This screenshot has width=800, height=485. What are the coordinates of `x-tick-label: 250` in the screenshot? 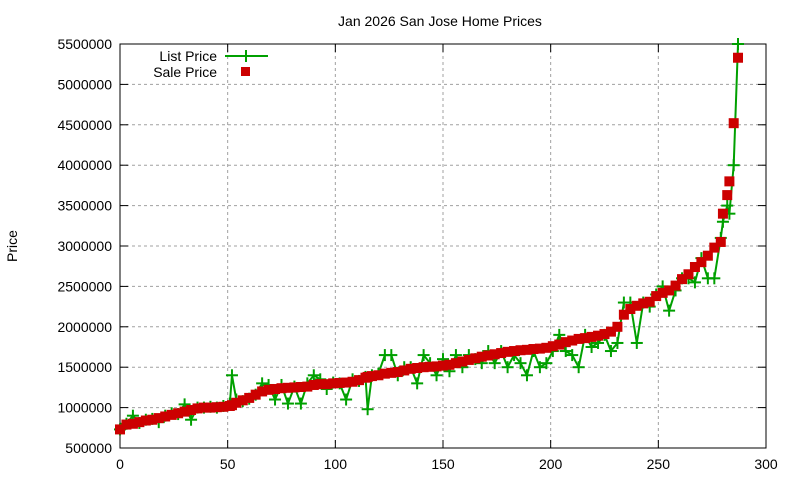 It's located at (659, 464).